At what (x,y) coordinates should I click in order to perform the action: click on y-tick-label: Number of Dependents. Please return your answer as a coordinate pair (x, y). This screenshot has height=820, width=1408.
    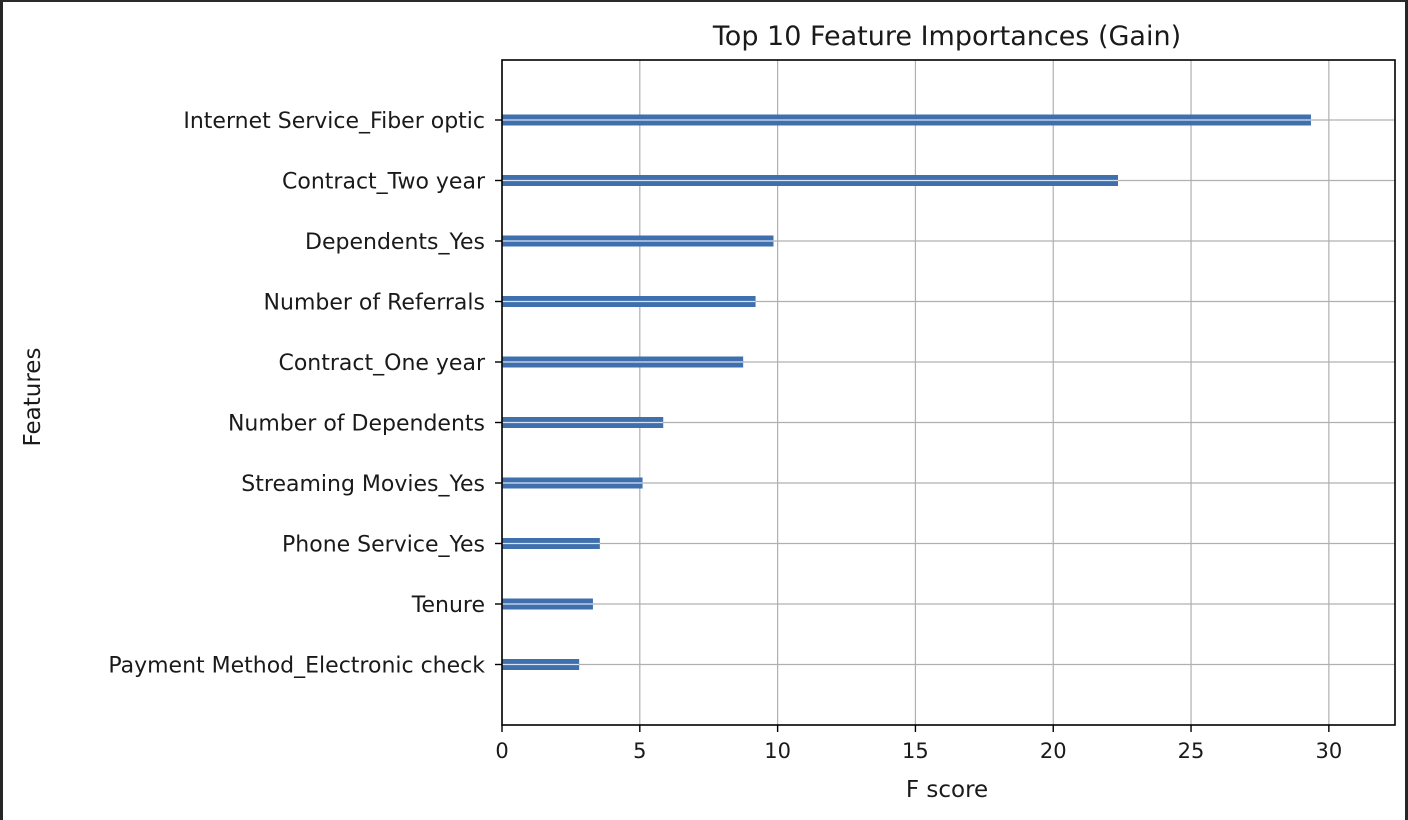
    Looking at the image, I should click on (356, 424).